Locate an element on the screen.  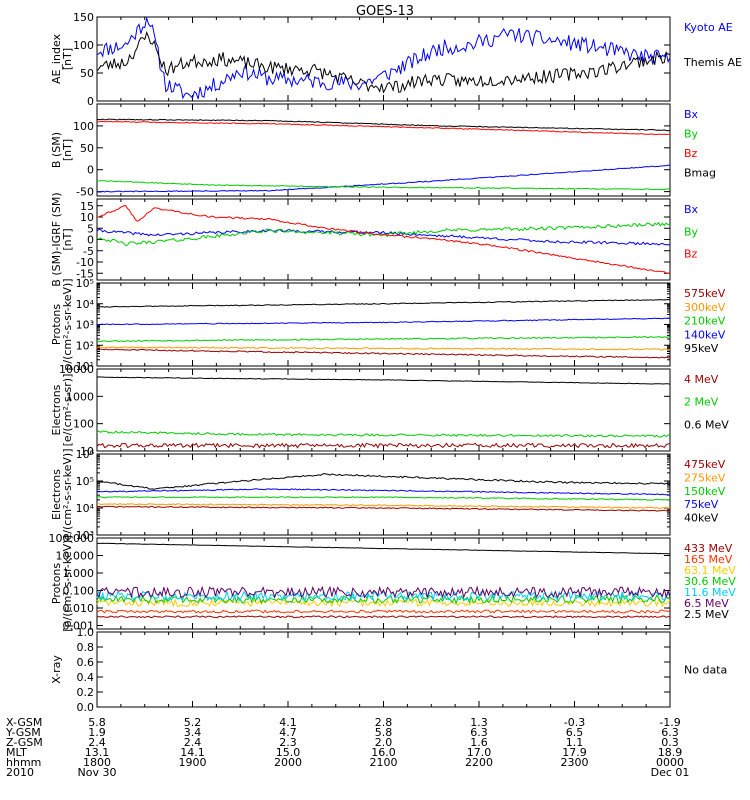
legend-entry: 150keV is located at coordinates (705, 491).